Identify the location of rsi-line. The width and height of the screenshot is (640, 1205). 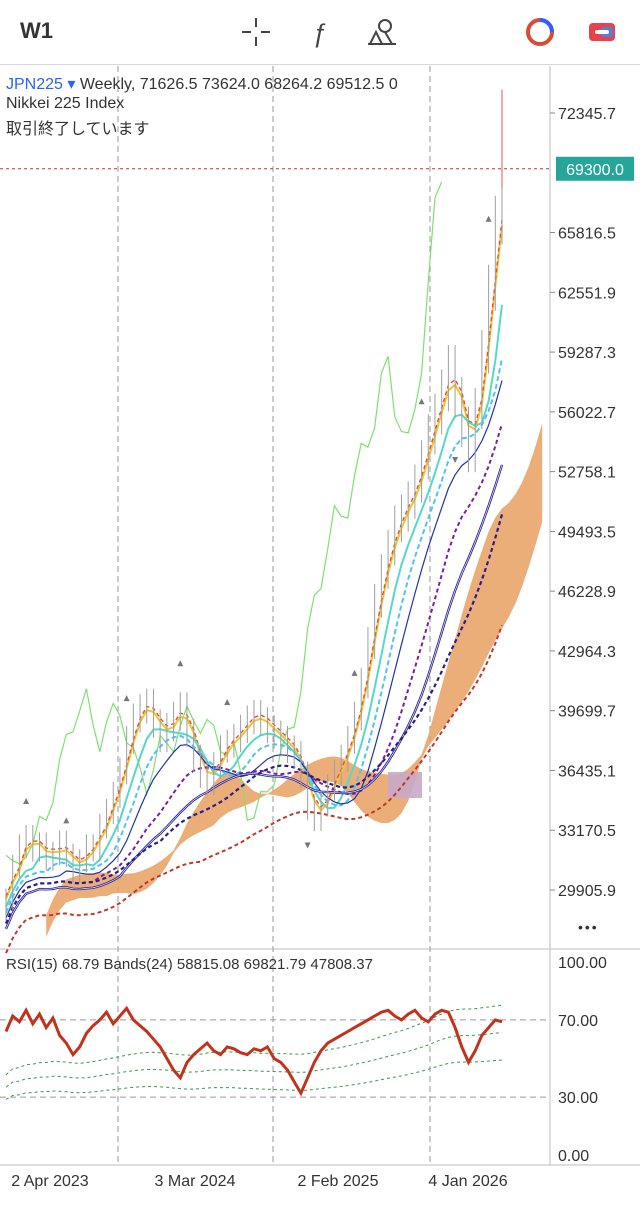
(253, 1051).